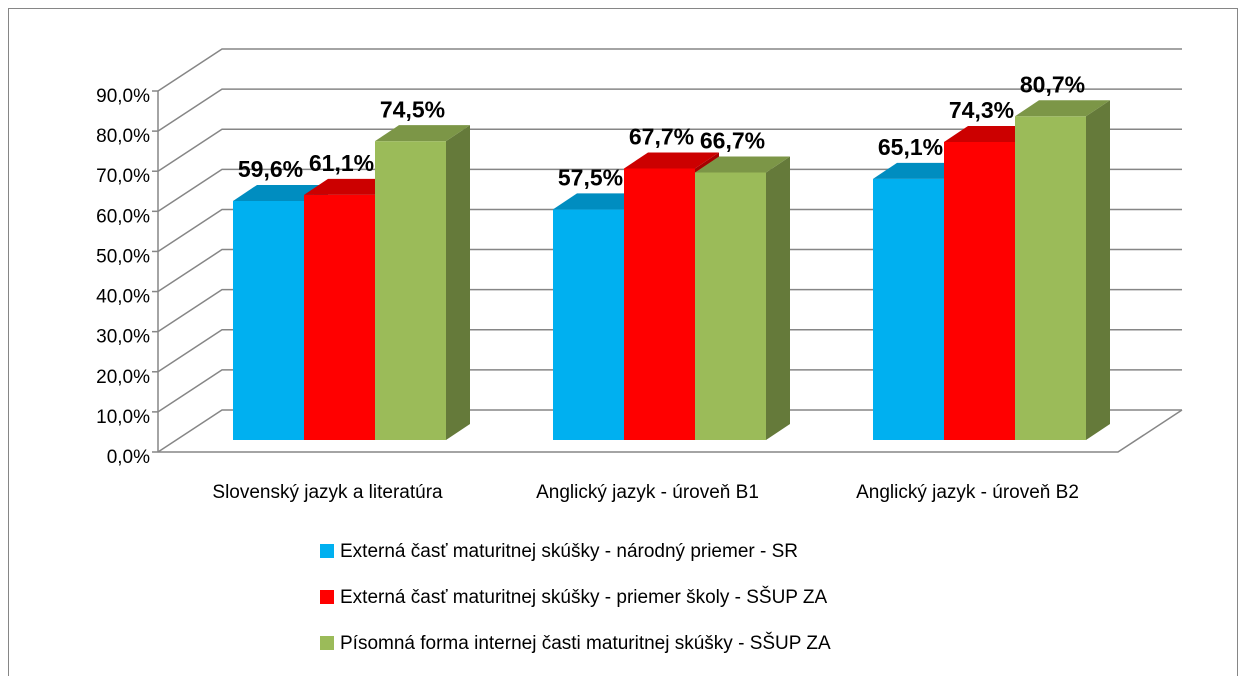 This screenshot has width=1245, height=676. What do you see at coordinates (590, 177) in the screenshot?
I see `value-label: 57,5%` at bounding box center [590, 177].